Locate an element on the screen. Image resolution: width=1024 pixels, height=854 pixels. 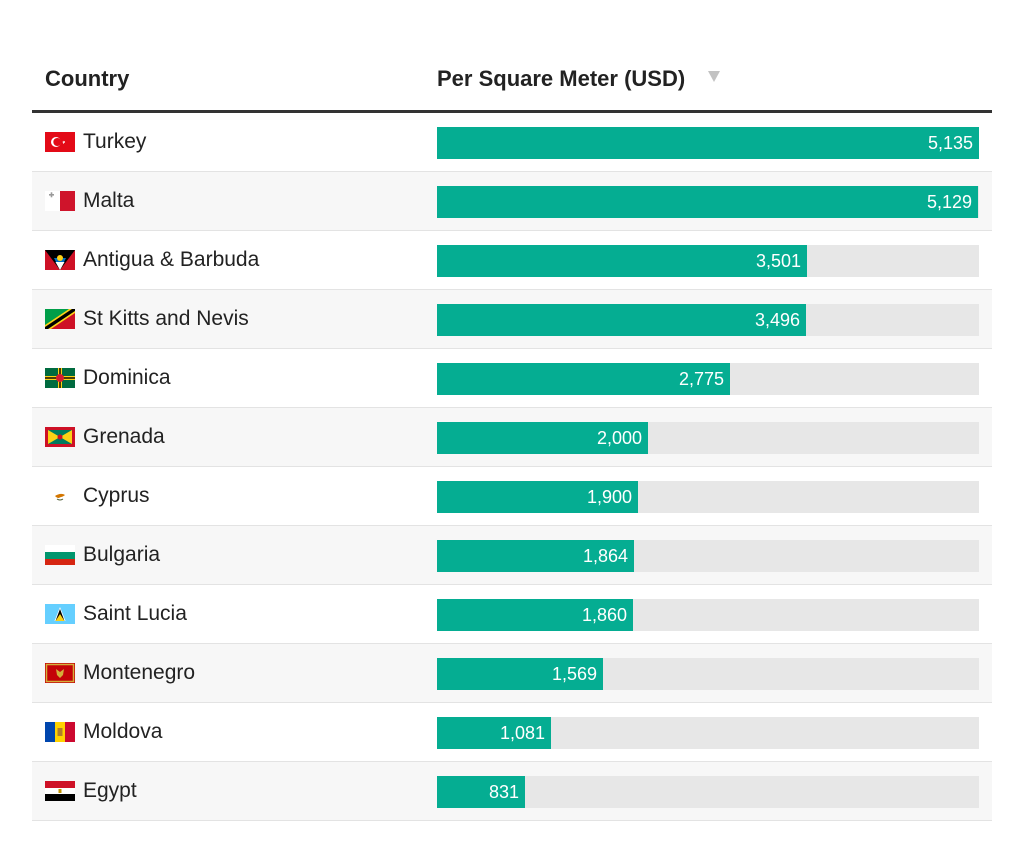
table-row-moldova: Moldova 1,081 is located at coordinates (512, 732).